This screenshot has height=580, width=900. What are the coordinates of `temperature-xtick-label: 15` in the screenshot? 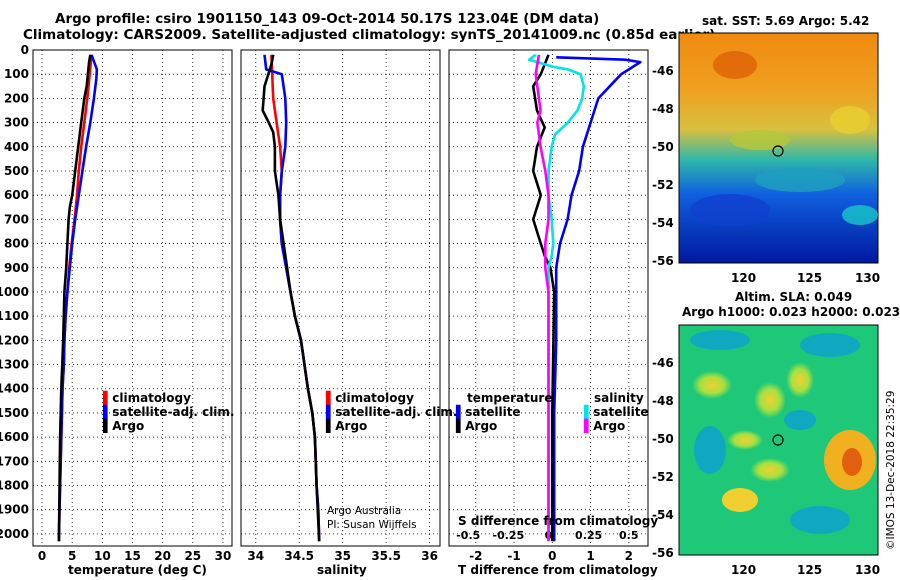 It's located at (132, 556).